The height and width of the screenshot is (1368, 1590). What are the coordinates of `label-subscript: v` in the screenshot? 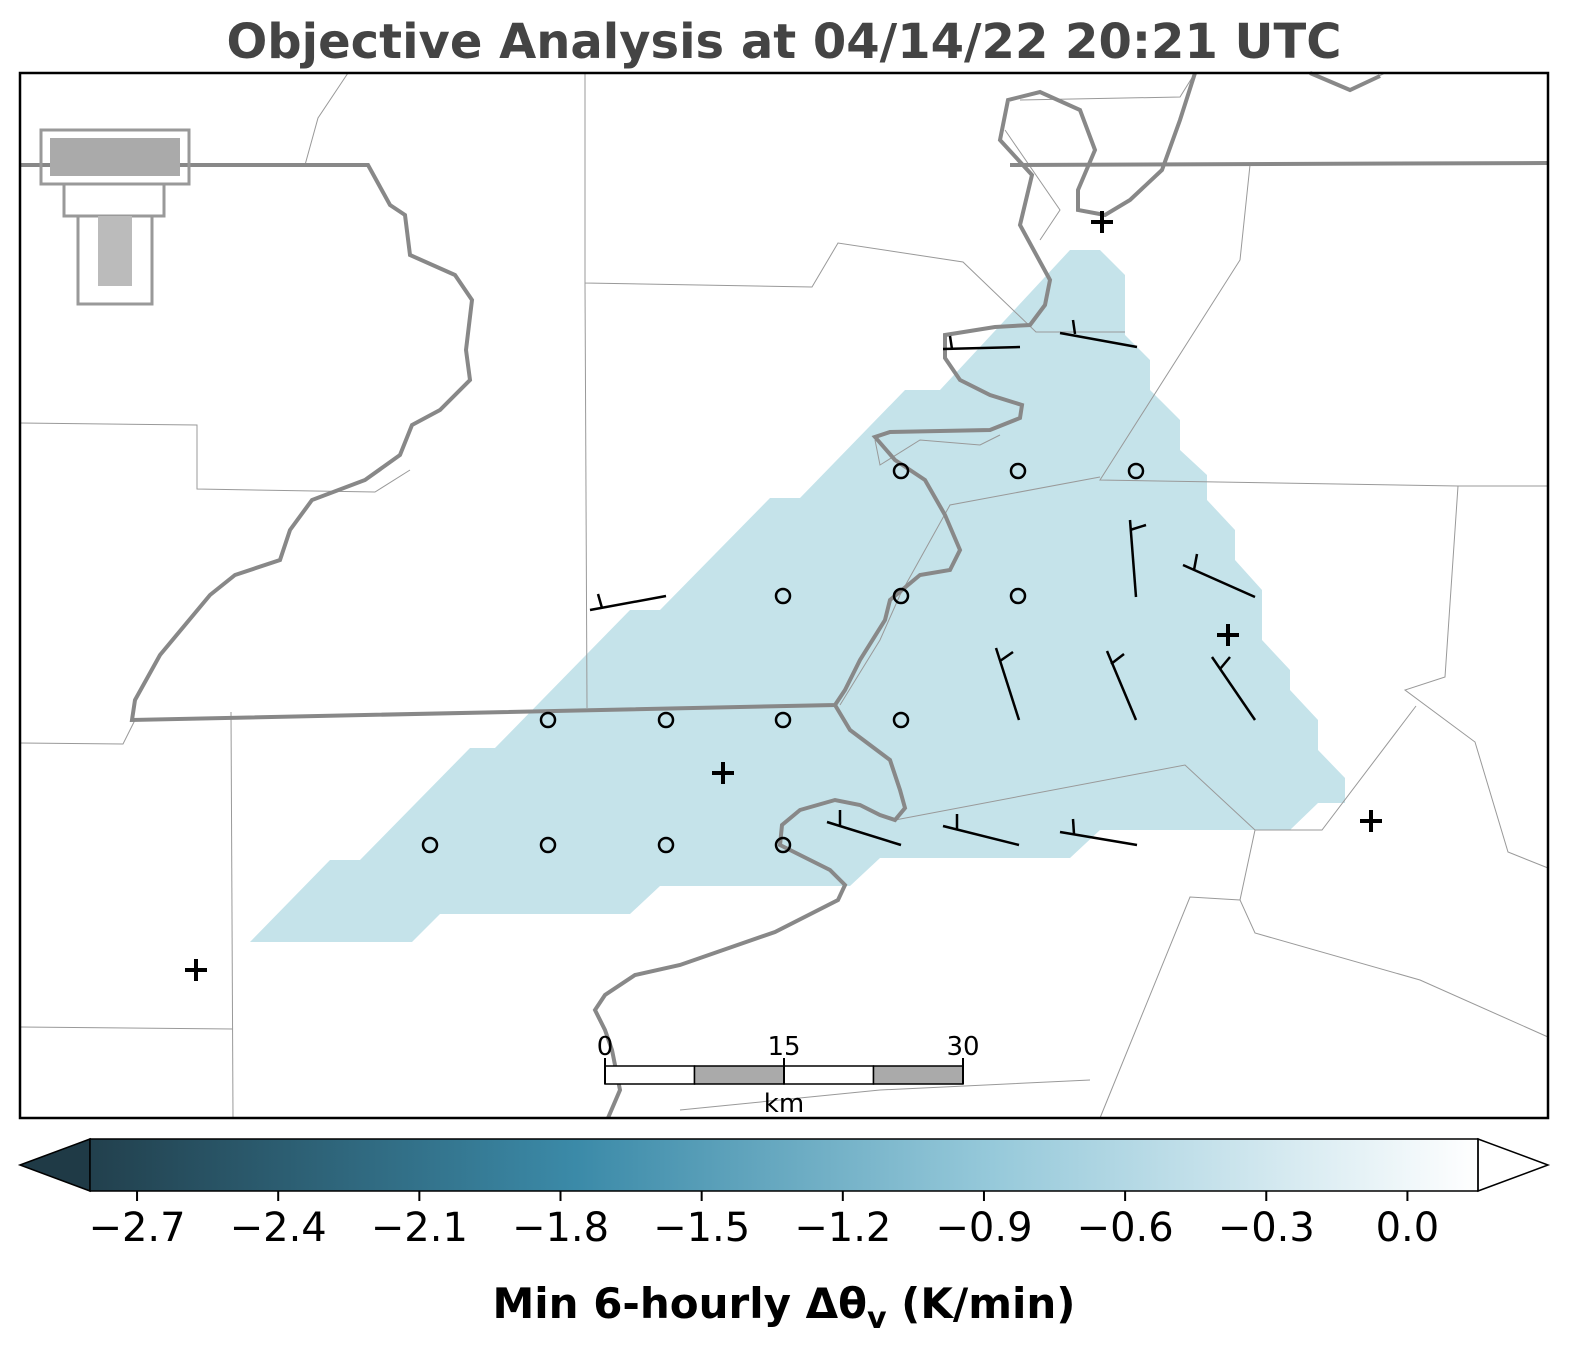 It's located at (877, 1318).